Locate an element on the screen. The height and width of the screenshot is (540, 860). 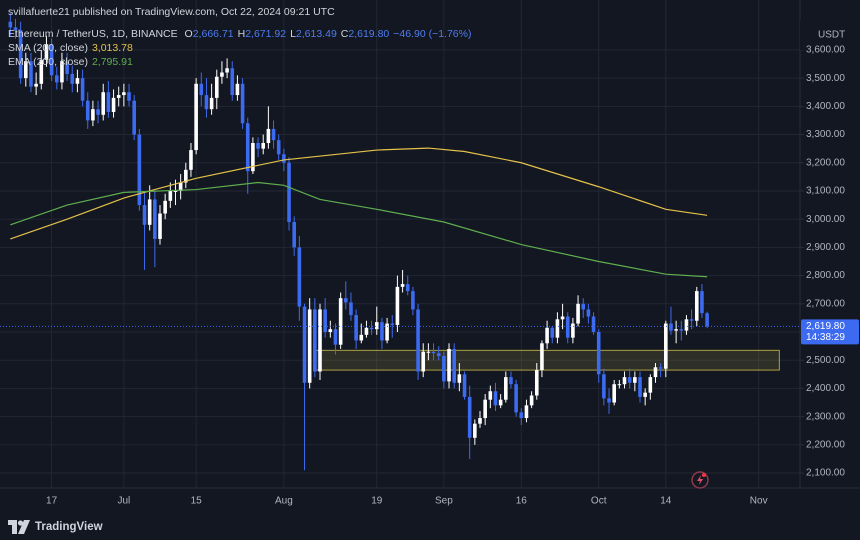
countdown: 14:38:29 is located at coordinates (825, 337).